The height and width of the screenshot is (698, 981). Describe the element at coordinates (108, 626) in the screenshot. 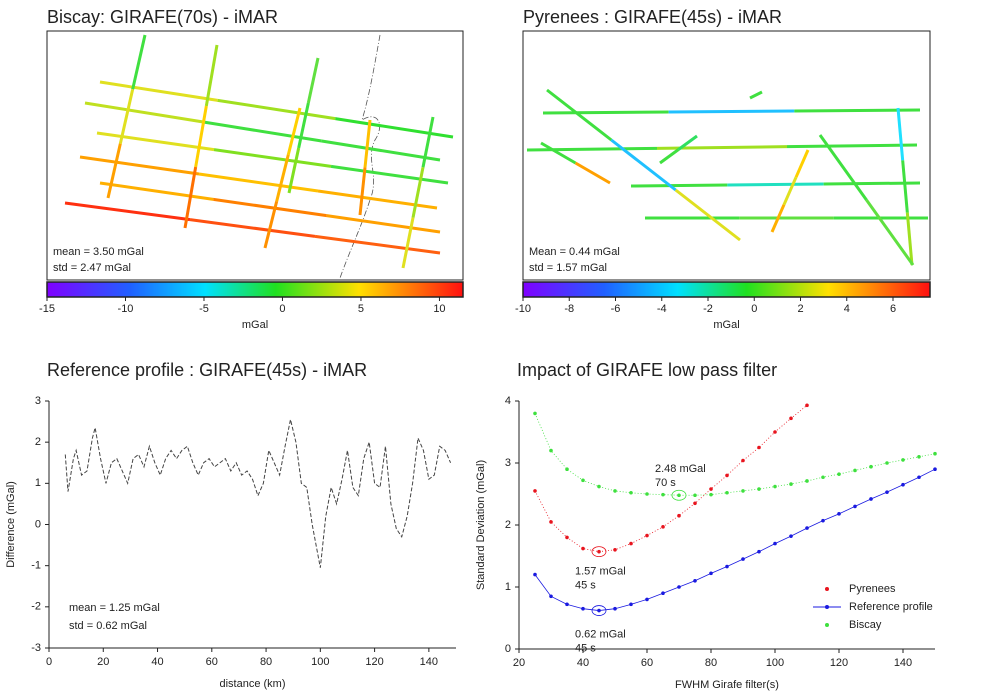

I see `stat-label: std = 0.62 mGal` at that location.